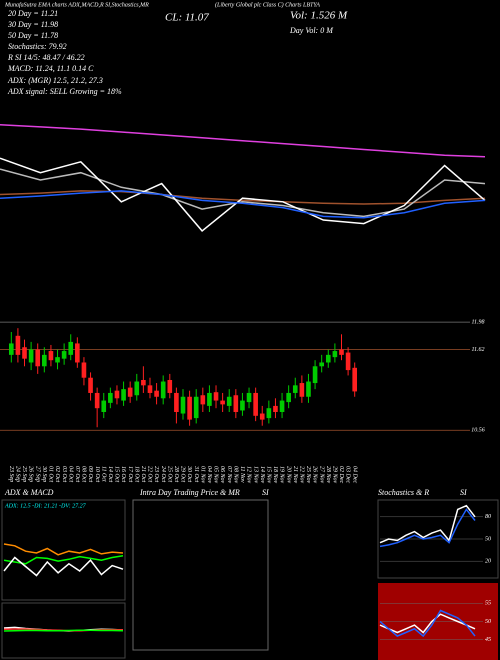 The height and width of the screenshot is (660, 500). What do you see at coordinates (77, 474) in the screenshot?
I see `x-tick-label: 07 Oct` at bounding box center [77, 474].